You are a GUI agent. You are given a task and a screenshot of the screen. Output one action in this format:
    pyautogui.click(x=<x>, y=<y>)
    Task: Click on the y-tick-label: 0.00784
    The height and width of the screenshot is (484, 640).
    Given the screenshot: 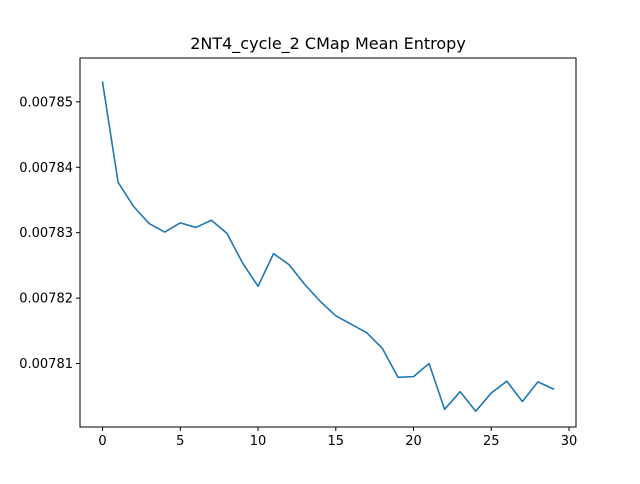 What is the action you would take?
    pyautogui.click(x=46, y=168)
    